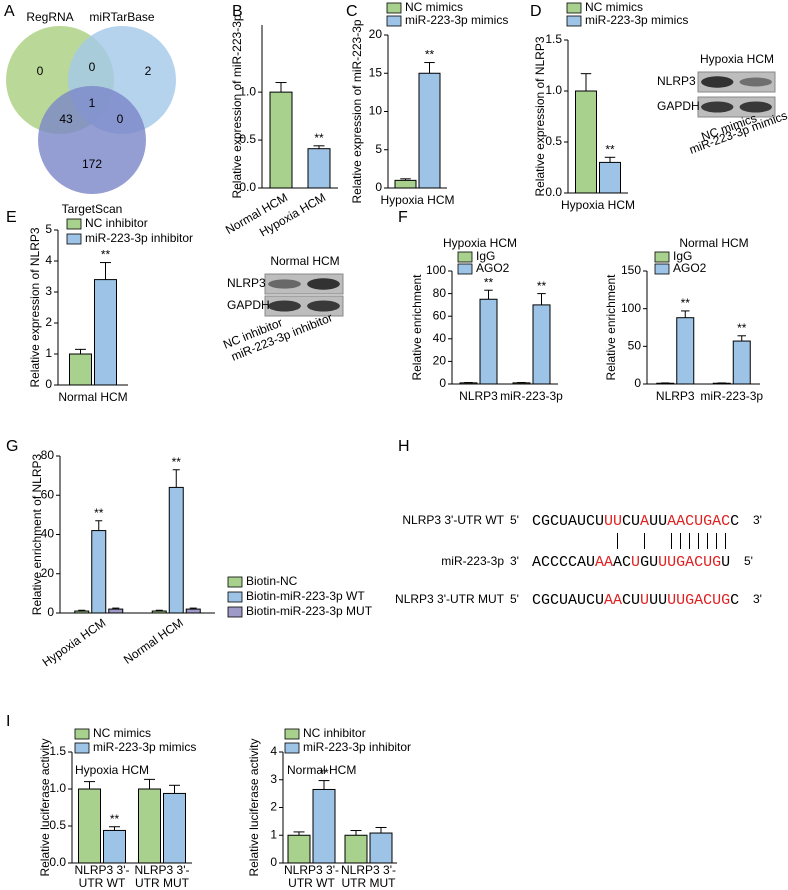 Image resolution: width=788 pixels, height=890 pixels. What do you see at coordinates (74, 643) in the screenshot?
I see `x-tick-label: Hypoxia HCM` at bounding box center [74, 643].